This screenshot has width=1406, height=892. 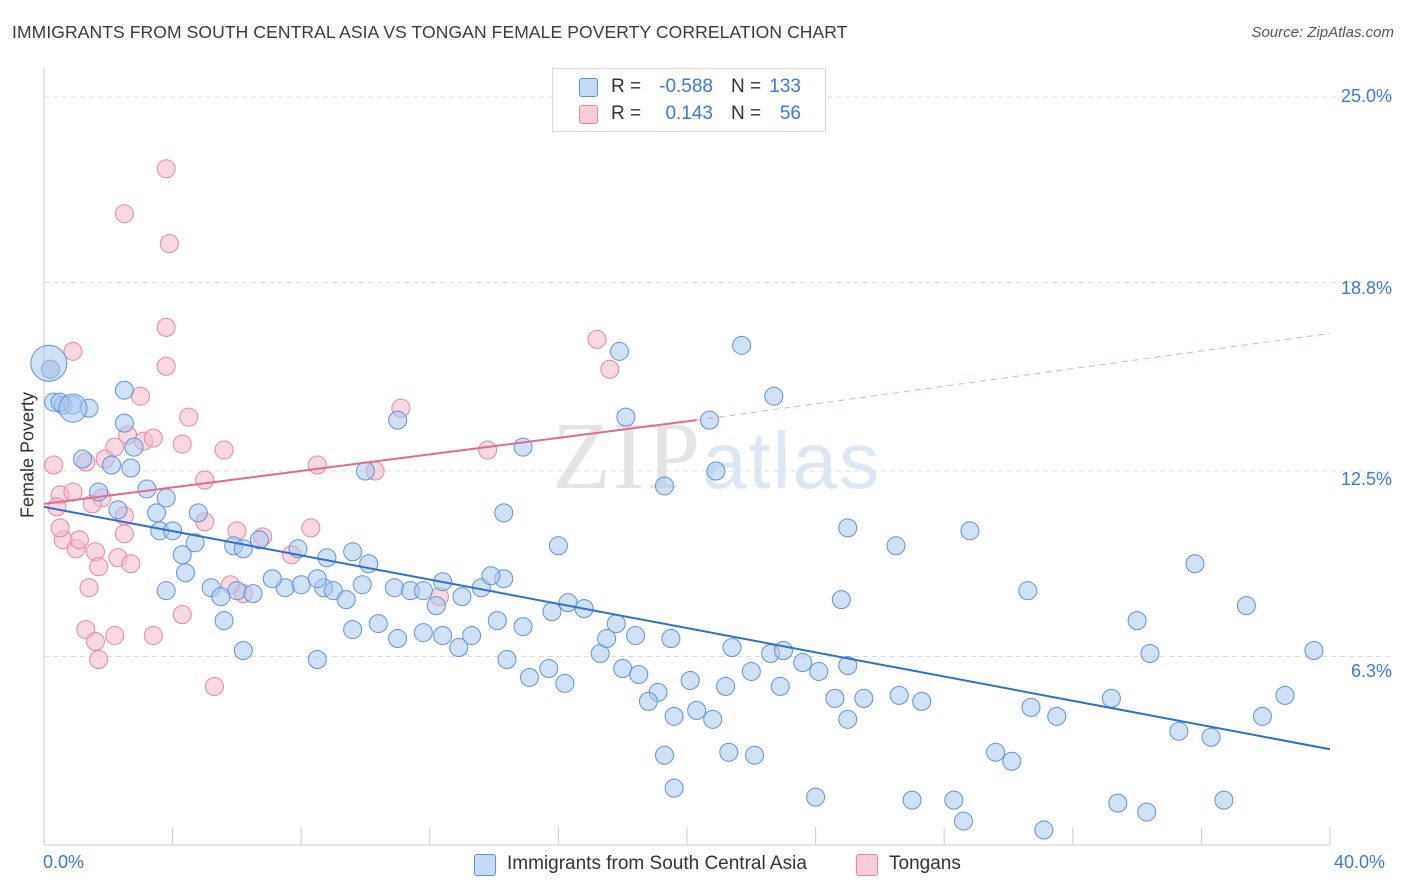 I want to click on x-tick-label-max: 40.0%, so click(x=1360, y=862).